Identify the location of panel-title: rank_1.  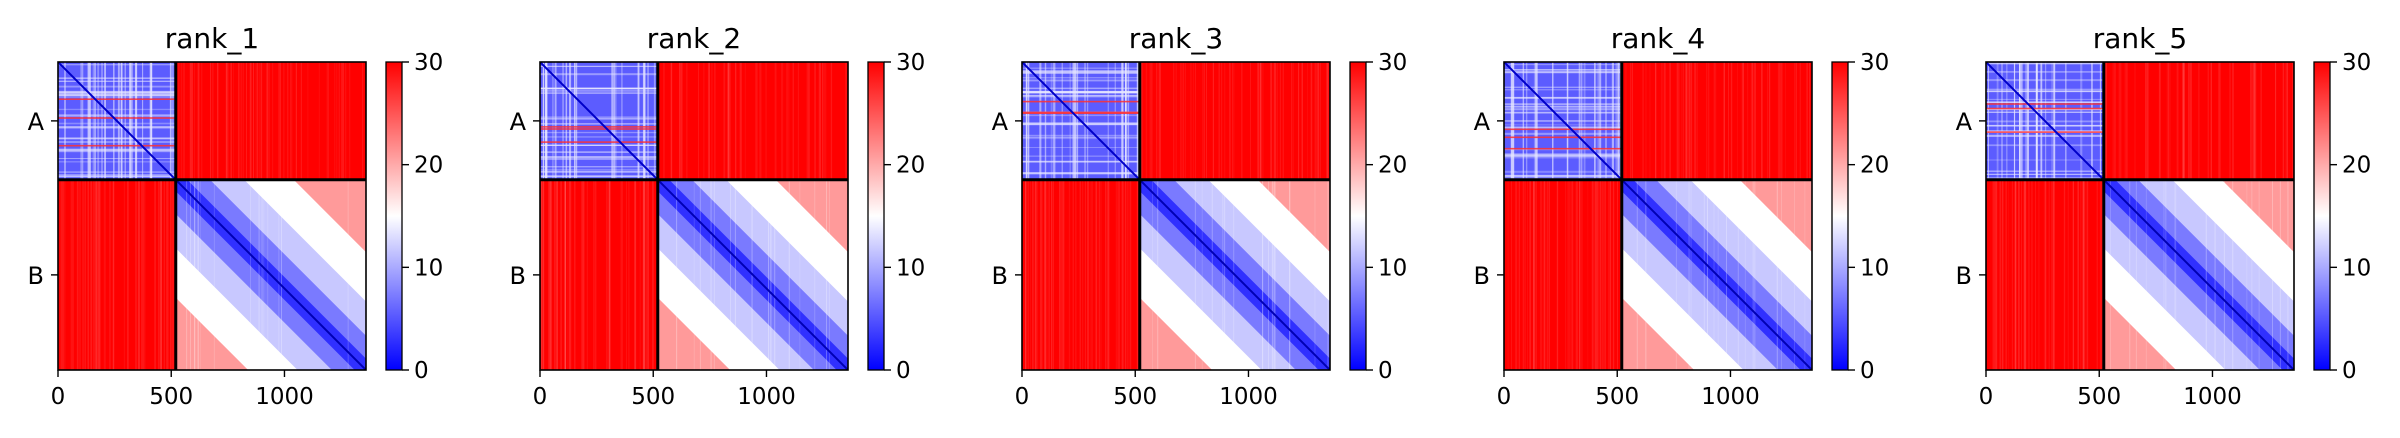
(212, 38).